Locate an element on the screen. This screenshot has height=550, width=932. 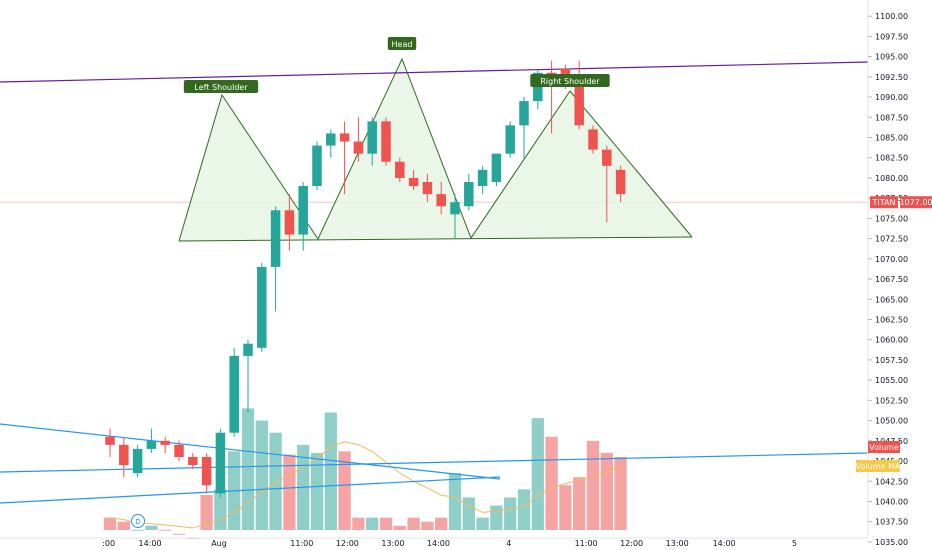
volume-ma-tag: Volume MA is located at coordinates (878, 466).